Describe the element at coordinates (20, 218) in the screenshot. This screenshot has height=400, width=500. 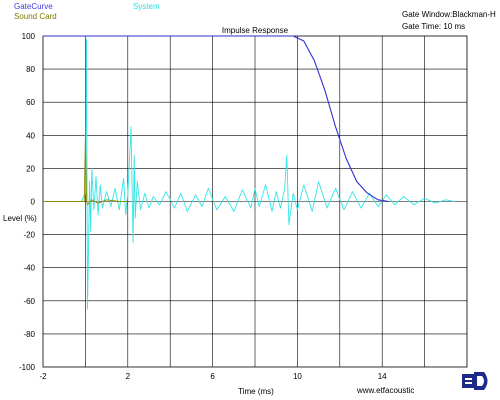
I see `y-axis-label: Level (%)` at that location.